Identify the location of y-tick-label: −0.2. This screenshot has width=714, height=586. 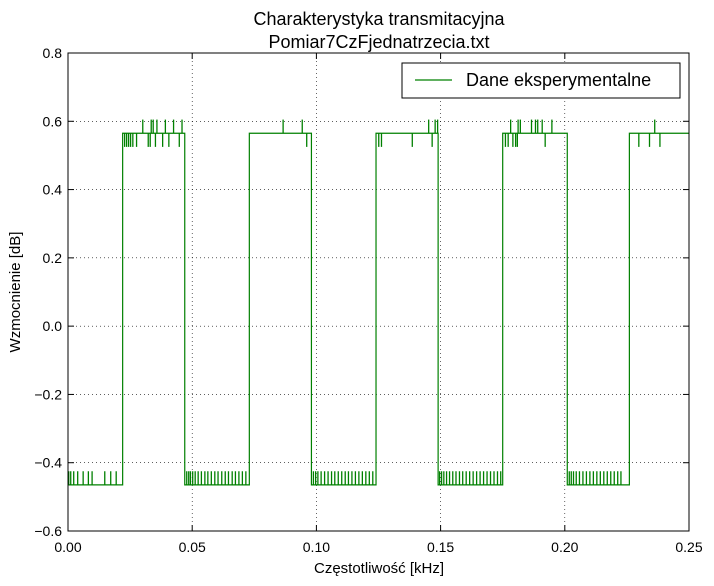
(48, 394).